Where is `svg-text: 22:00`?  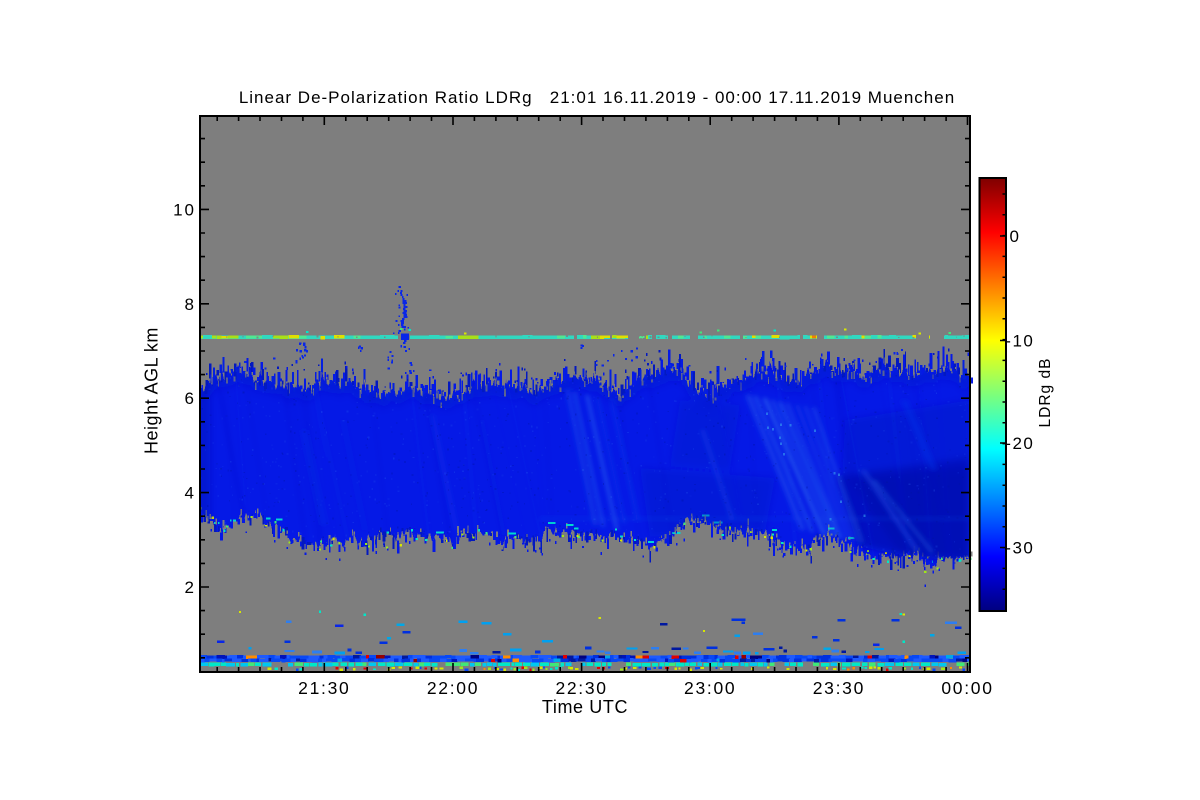
svg-text: 22:00 is located at coordinates (453, 688).